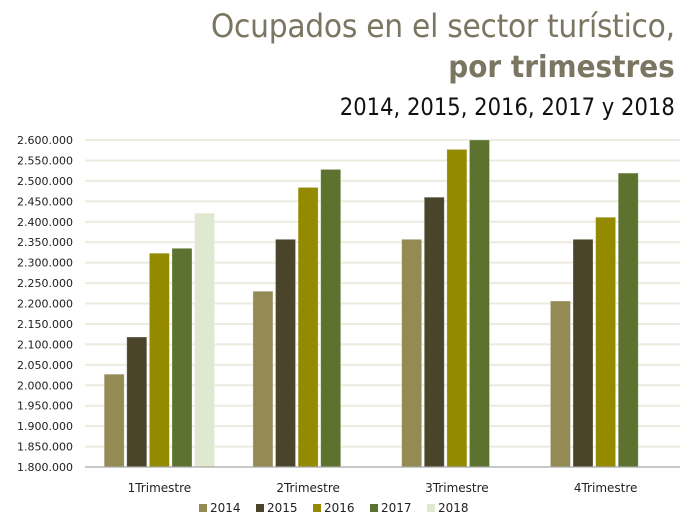 This screenshot has height=525, width=695. Describe the element at coordinates (457, 308) in the screenshot. I see `bar-2016-3Trimestre` at that location.